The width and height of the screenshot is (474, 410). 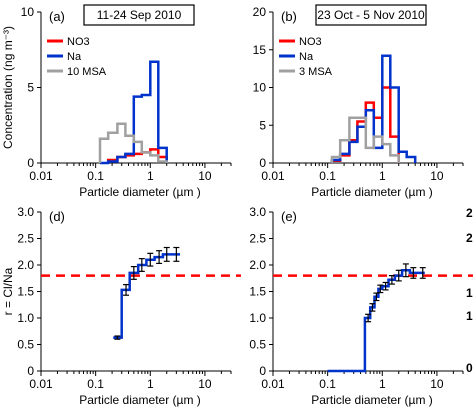 I want to click on legend-entry: 10 MSA, so click(x=87, y=72).